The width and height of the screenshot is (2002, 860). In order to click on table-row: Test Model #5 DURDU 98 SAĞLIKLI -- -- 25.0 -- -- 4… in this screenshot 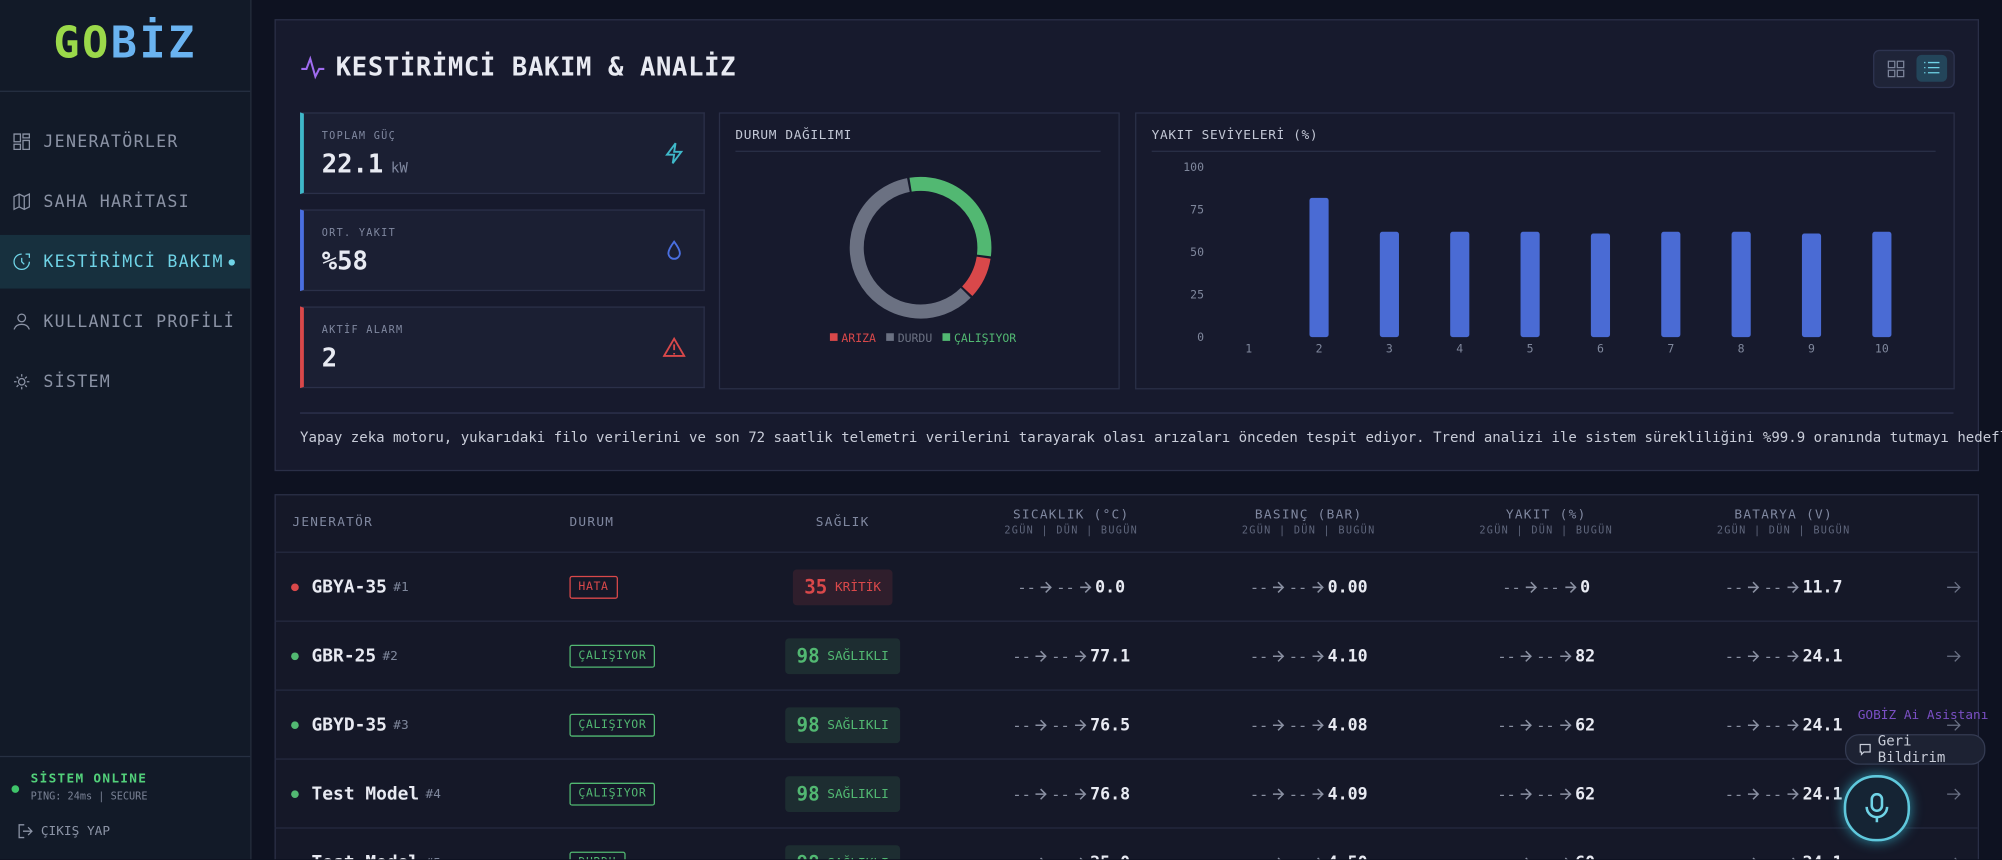, I will do `click(1126, 843)`.